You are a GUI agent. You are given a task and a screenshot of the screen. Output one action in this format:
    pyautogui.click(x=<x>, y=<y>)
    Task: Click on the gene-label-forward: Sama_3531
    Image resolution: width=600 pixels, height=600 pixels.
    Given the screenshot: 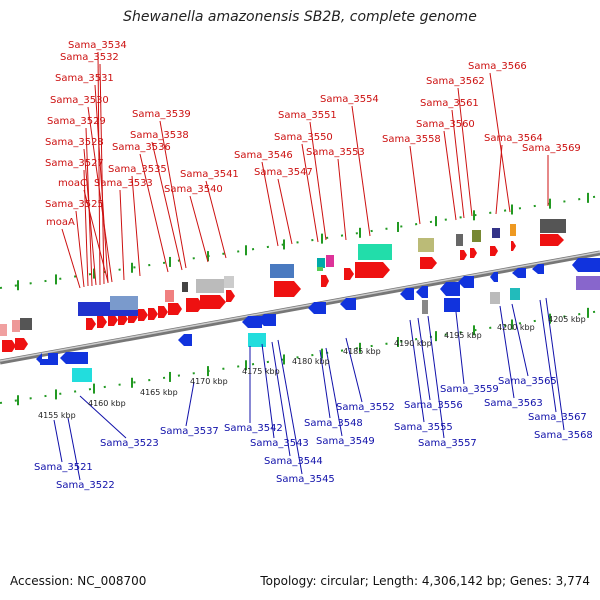 What is the action you would take?
    pyautogui.click(x=84, y=78)
    